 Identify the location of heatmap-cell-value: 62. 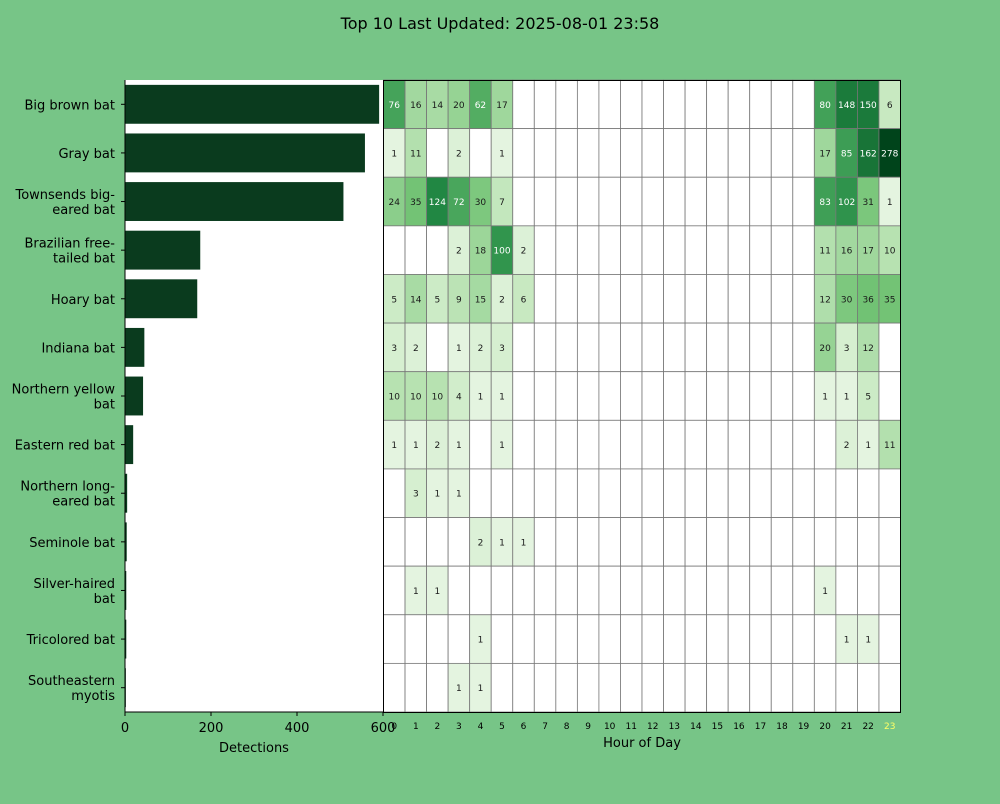
(480, 106).